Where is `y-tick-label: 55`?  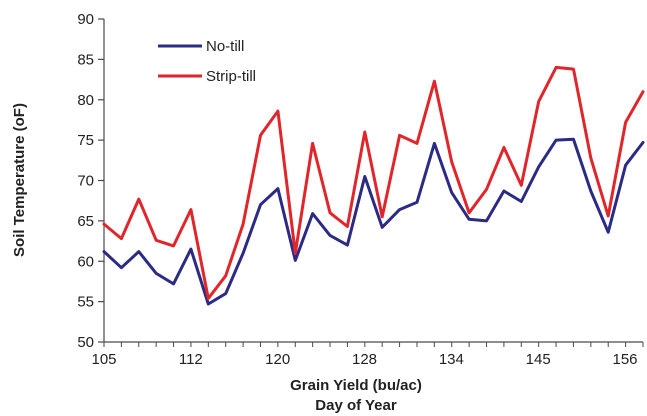 y-tick-label: 55 is located at coordinates (85, 302).